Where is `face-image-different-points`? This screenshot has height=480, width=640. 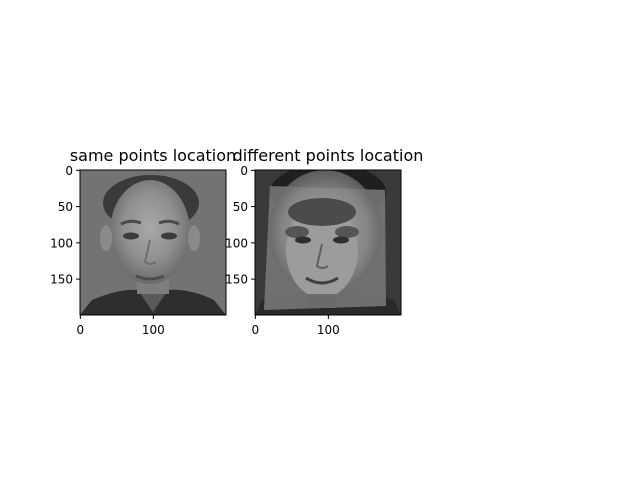 face-image-different-points is located at coordinates (328, 242).